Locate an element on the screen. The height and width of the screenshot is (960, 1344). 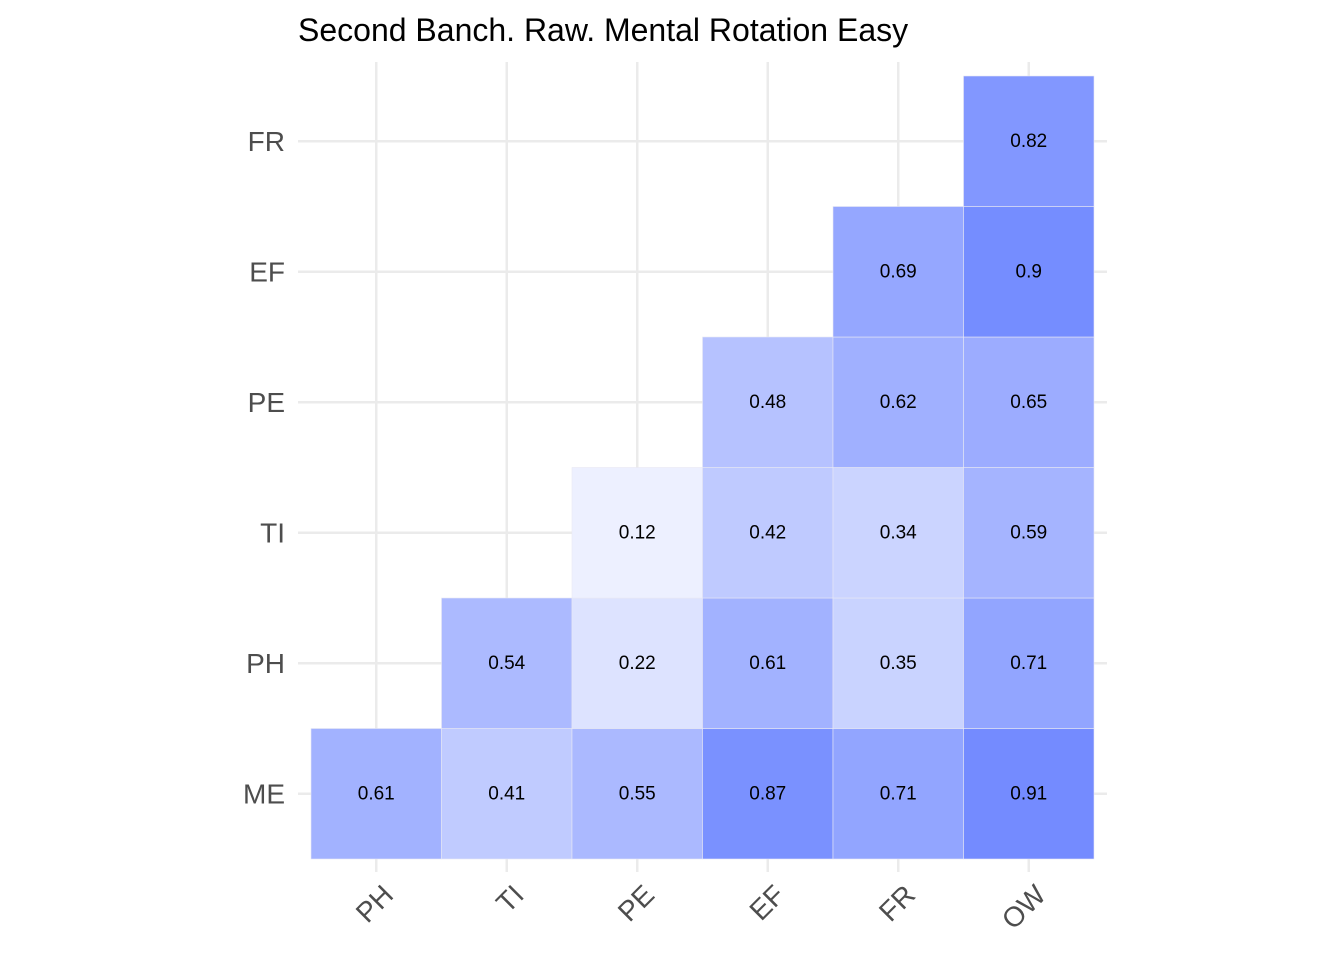
cell-value-ow-fr: 0.82 is located at coordinates (1028, 141).